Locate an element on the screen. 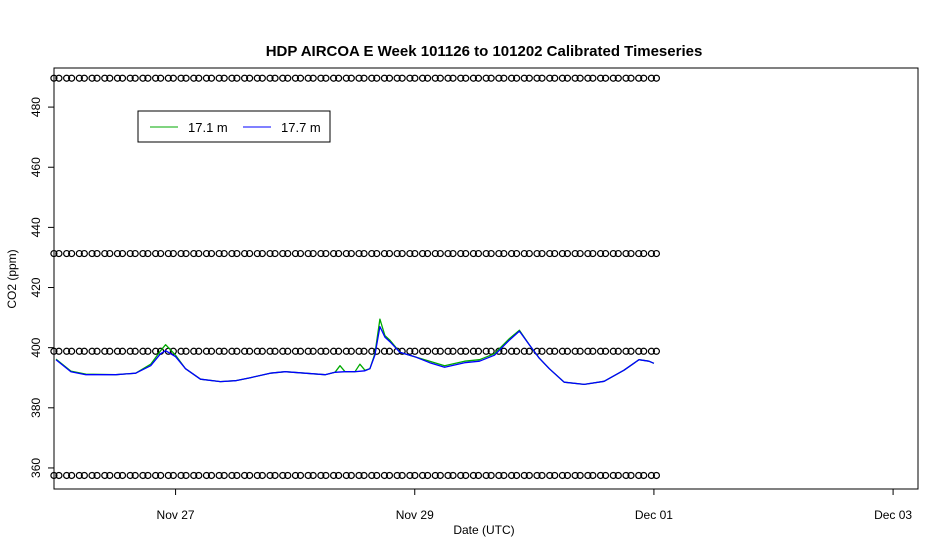  legend-label-17-1m: 17.1 m is located at coordinates (208, 127).